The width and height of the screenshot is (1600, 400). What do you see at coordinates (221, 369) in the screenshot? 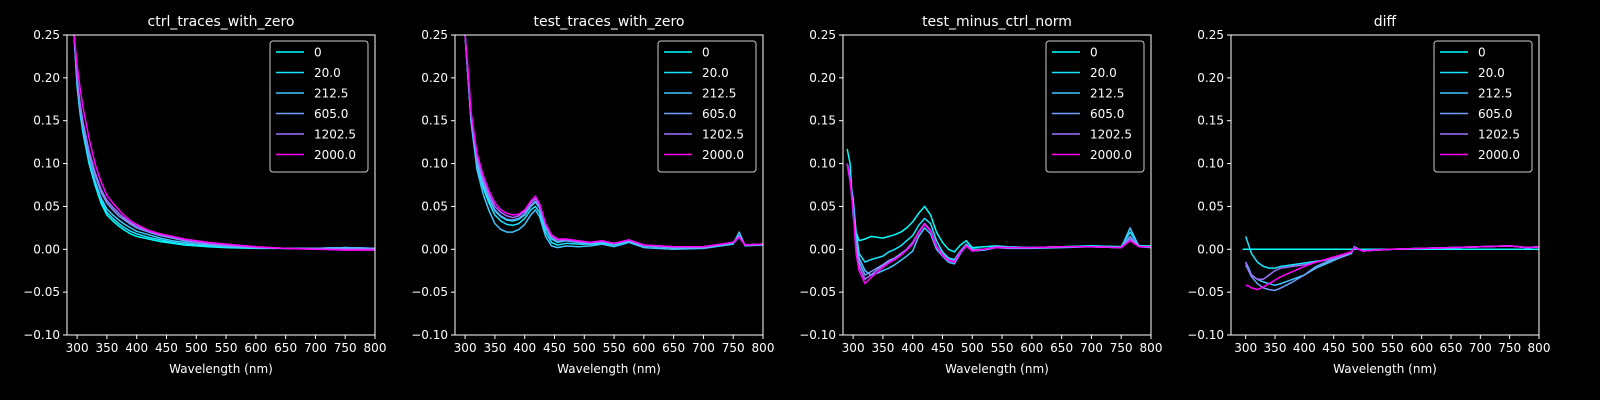
I see `x-axis-label: Wavelength (nm)` at bounding box center [221, 369].